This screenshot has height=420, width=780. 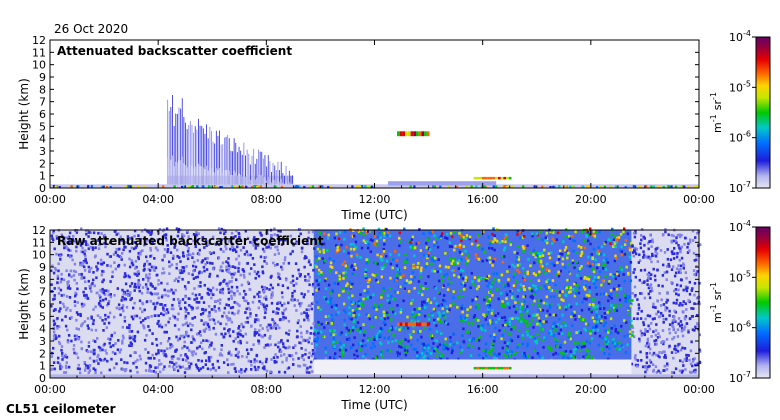 I want to click on streak-low, so click(x=226, y=177).